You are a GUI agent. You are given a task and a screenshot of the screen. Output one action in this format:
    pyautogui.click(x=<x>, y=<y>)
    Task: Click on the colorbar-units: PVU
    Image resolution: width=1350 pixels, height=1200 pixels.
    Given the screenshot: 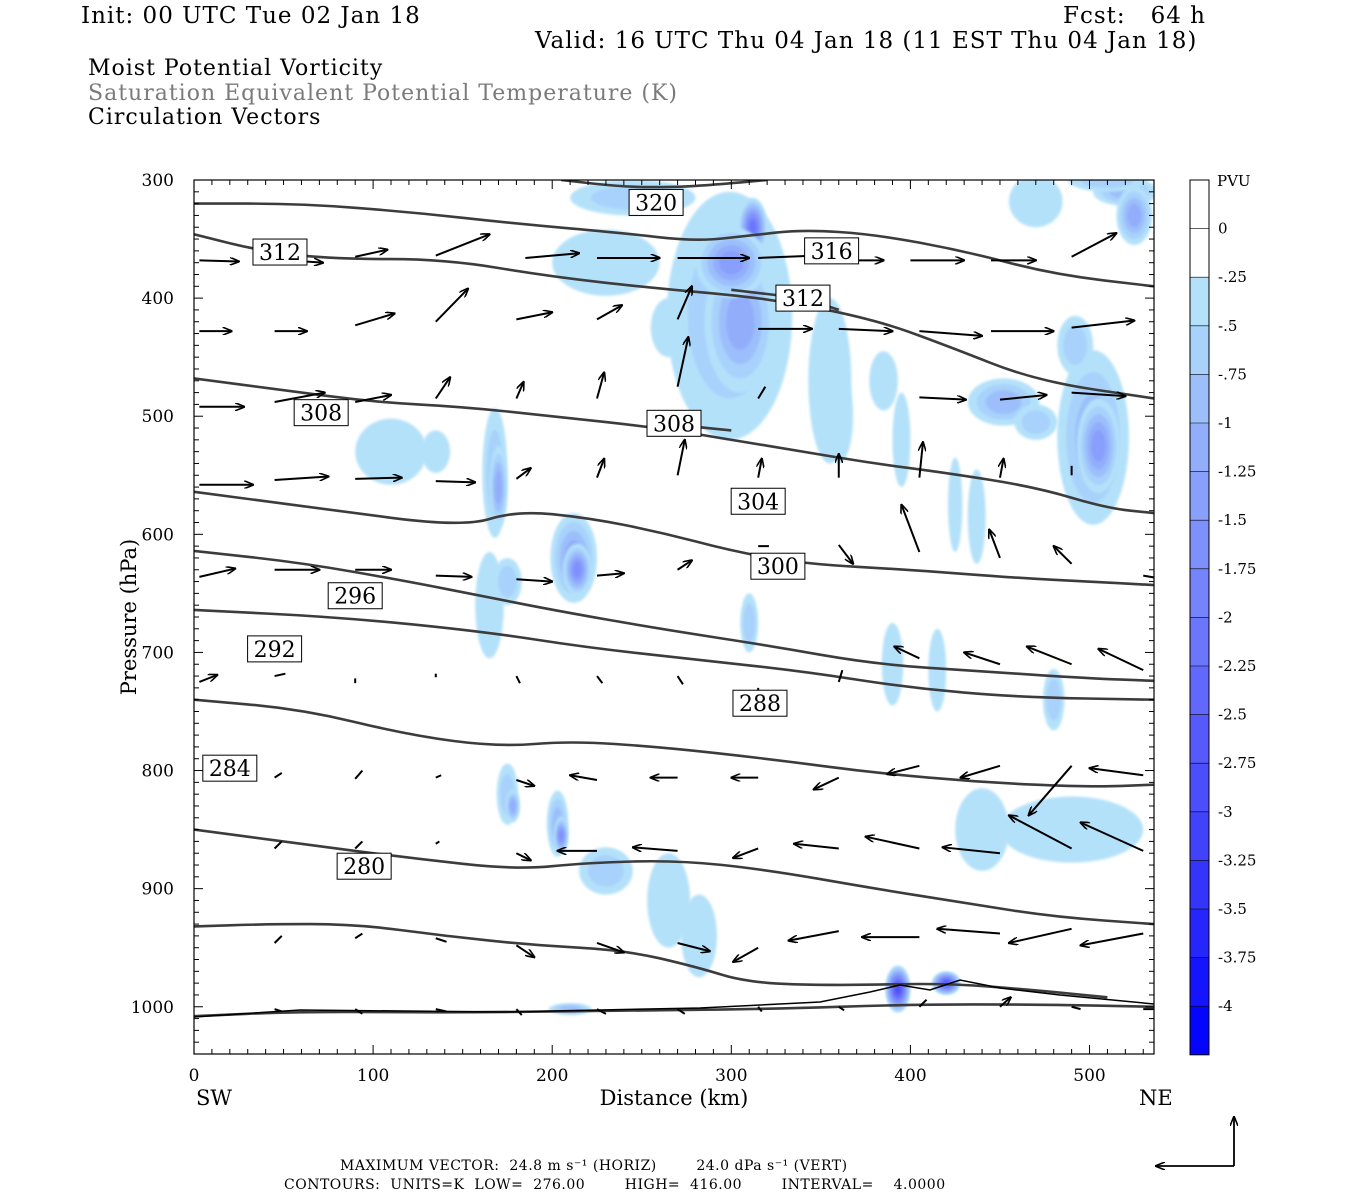 What is the action you would take?
    pyautogui.click(x=1234, y=181)
    